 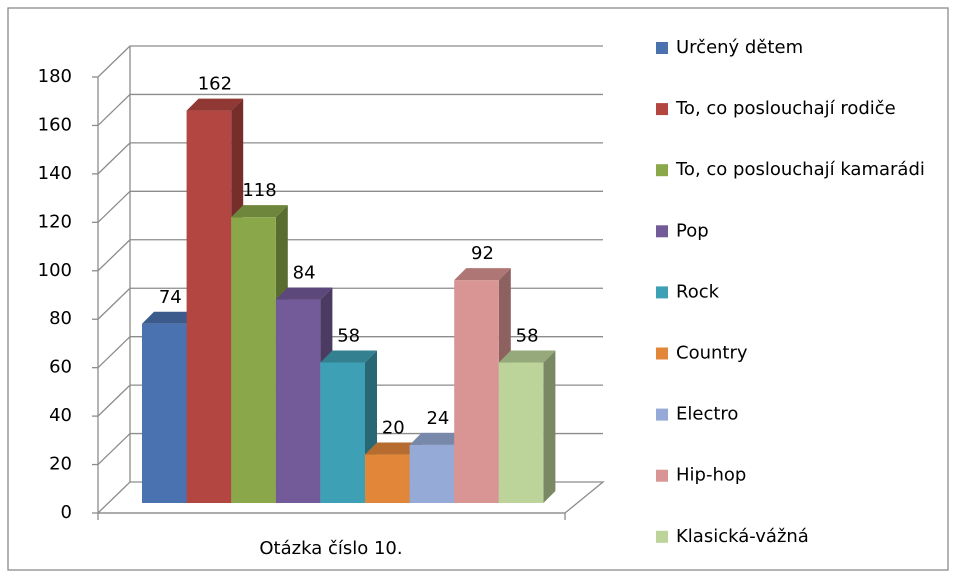 What do you see at coordinates (393, 428) in the screenshot?
I see `data-label: 20` at bounding box center [393, 428].